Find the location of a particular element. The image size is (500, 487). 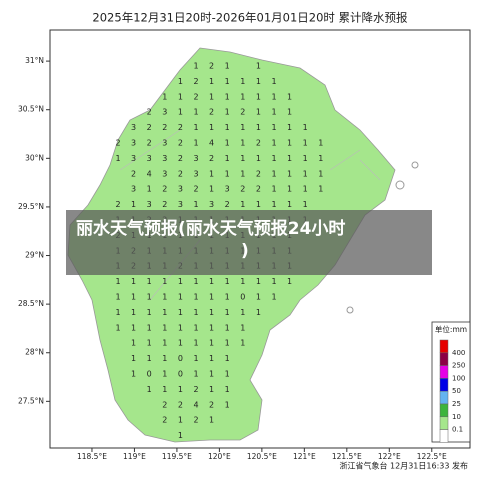

legend-label: 10 is located at coordinates (456, 417).